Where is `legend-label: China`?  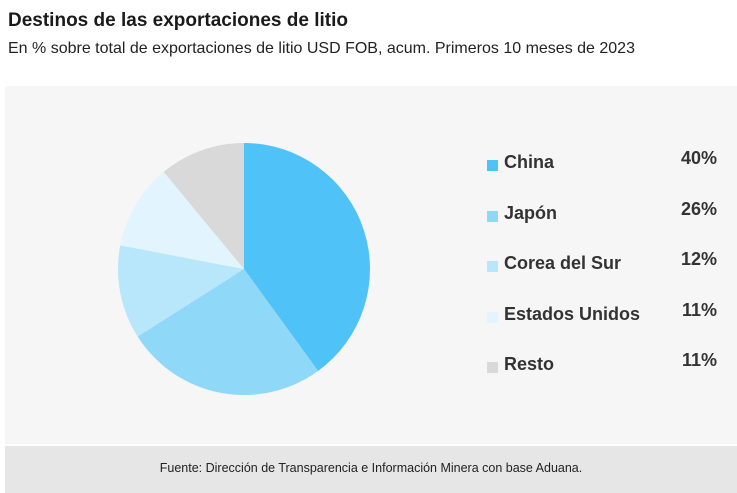 legend-label: China is located at coordinates (529, 162).